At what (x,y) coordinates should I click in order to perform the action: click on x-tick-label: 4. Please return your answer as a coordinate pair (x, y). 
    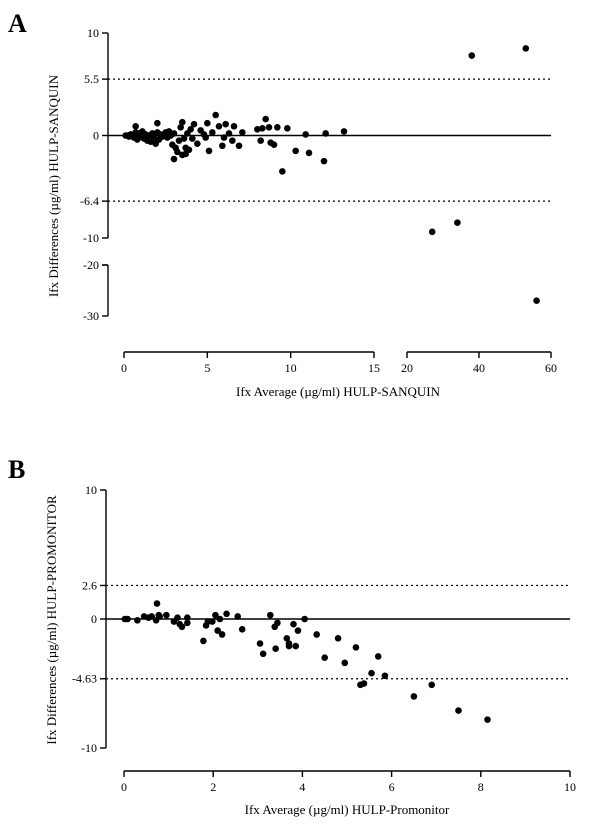
    Looking at the image, I should click on (302, 787).